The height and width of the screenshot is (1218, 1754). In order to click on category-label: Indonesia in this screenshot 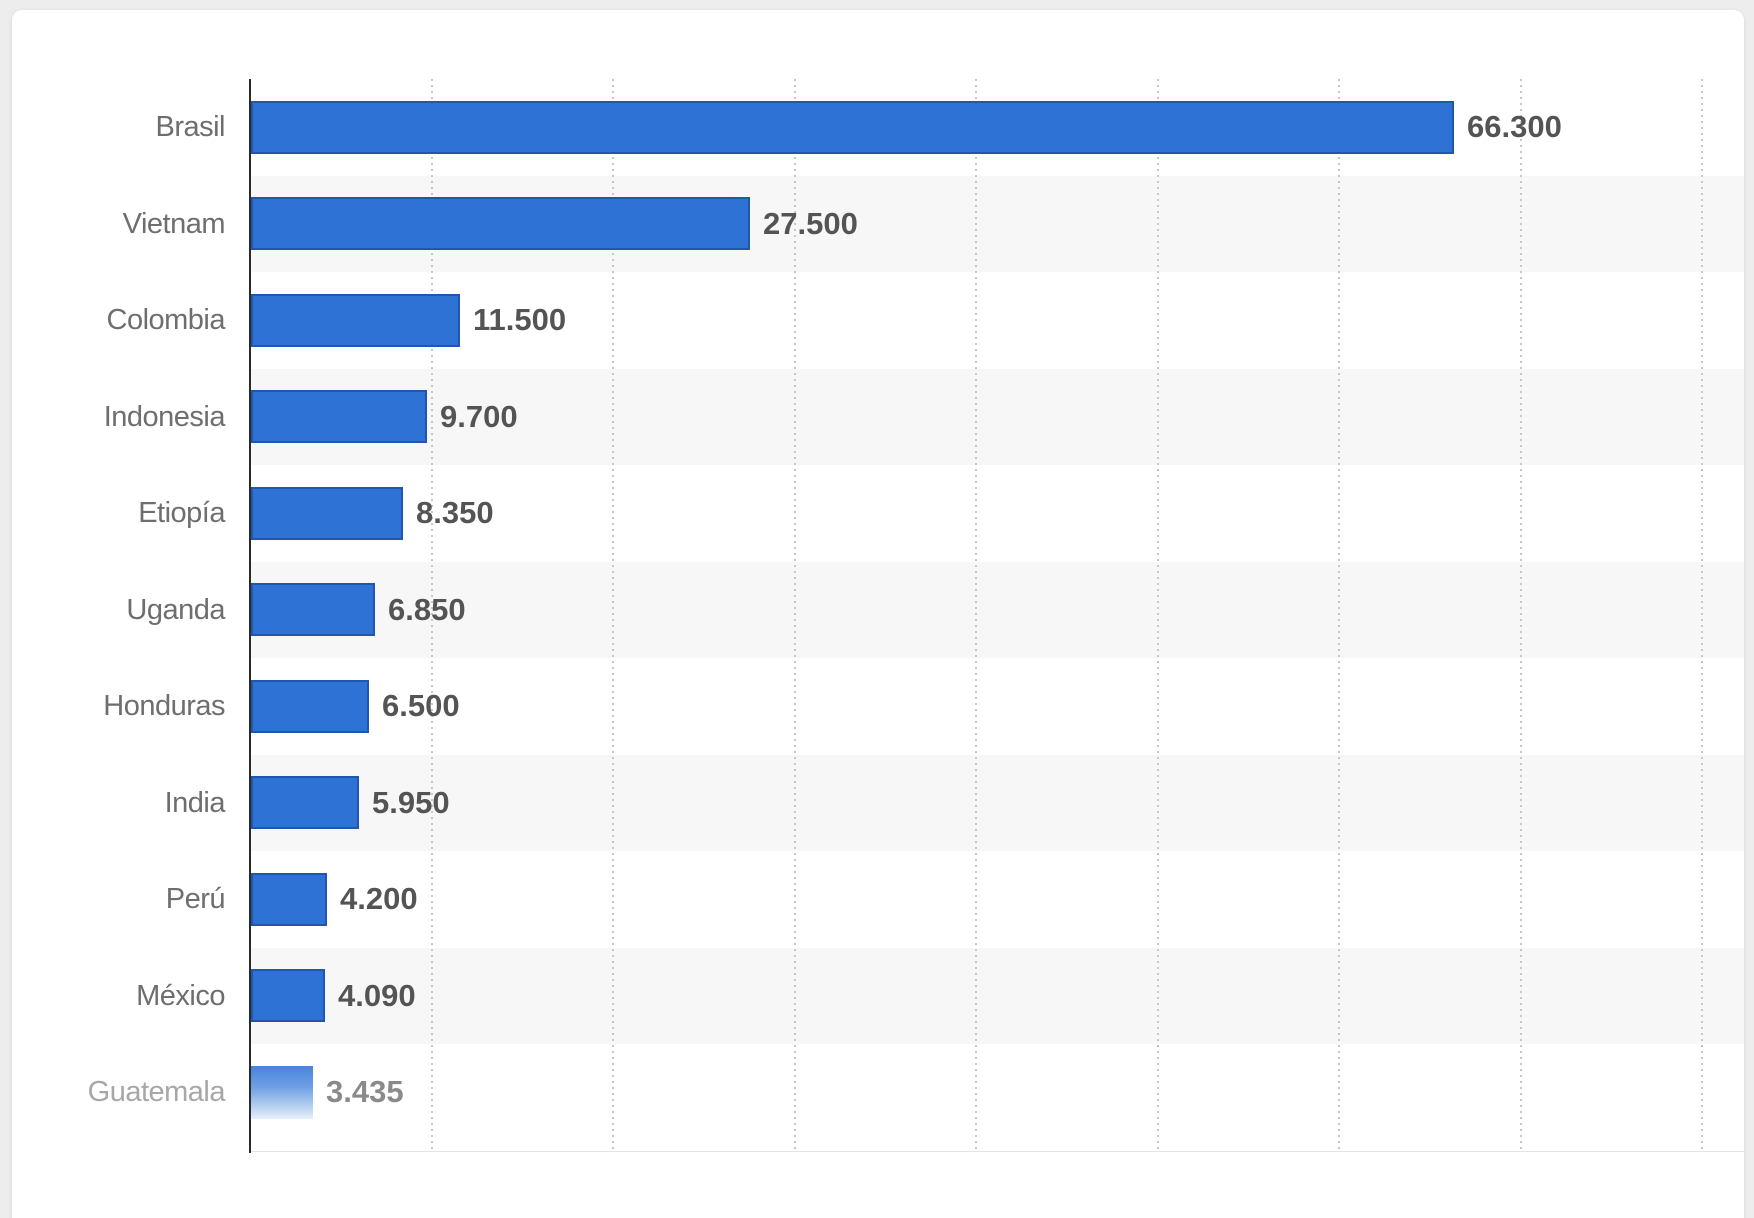, I will do `click(164, 416)`.